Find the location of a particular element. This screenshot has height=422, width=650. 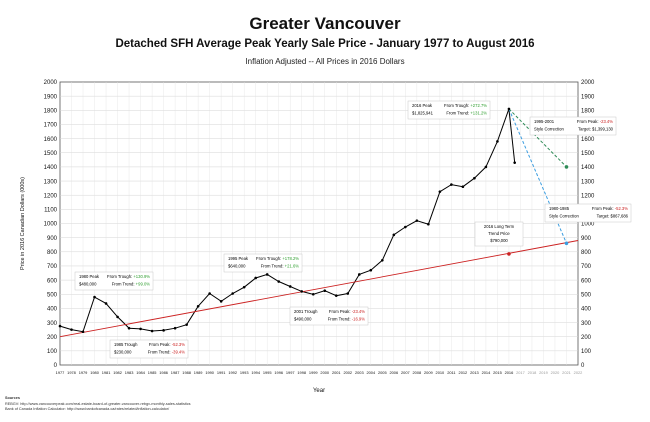

y-tick-label-left: 1700 is located at coordinates (51, 126).